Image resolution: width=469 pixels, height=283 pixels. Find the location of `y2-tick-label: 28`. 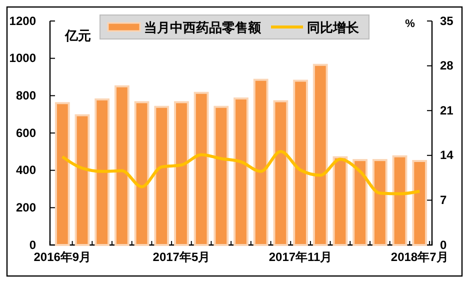

y2-tick-label: 28 is located at coordinates (447, 65).